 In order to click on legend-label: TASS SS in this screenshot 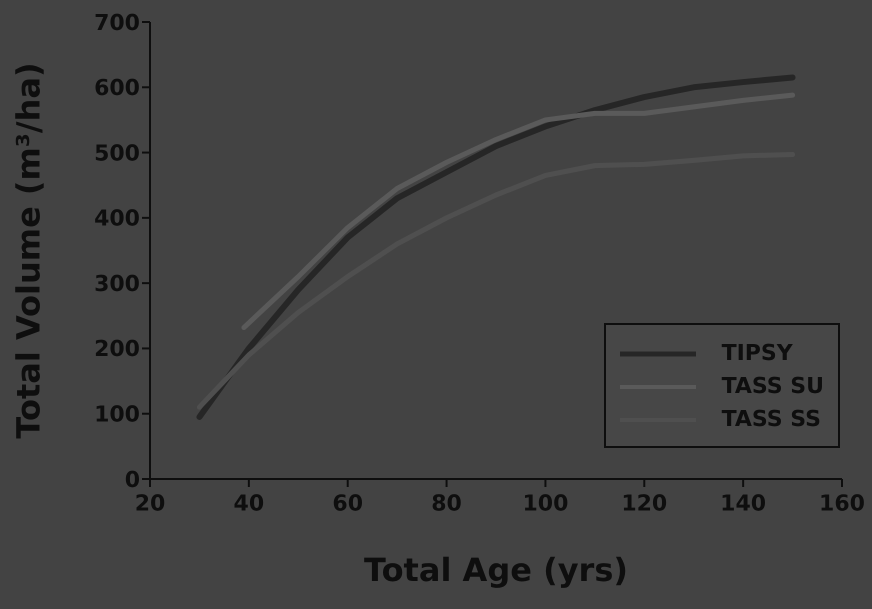, I will do `click(771, 419)`.